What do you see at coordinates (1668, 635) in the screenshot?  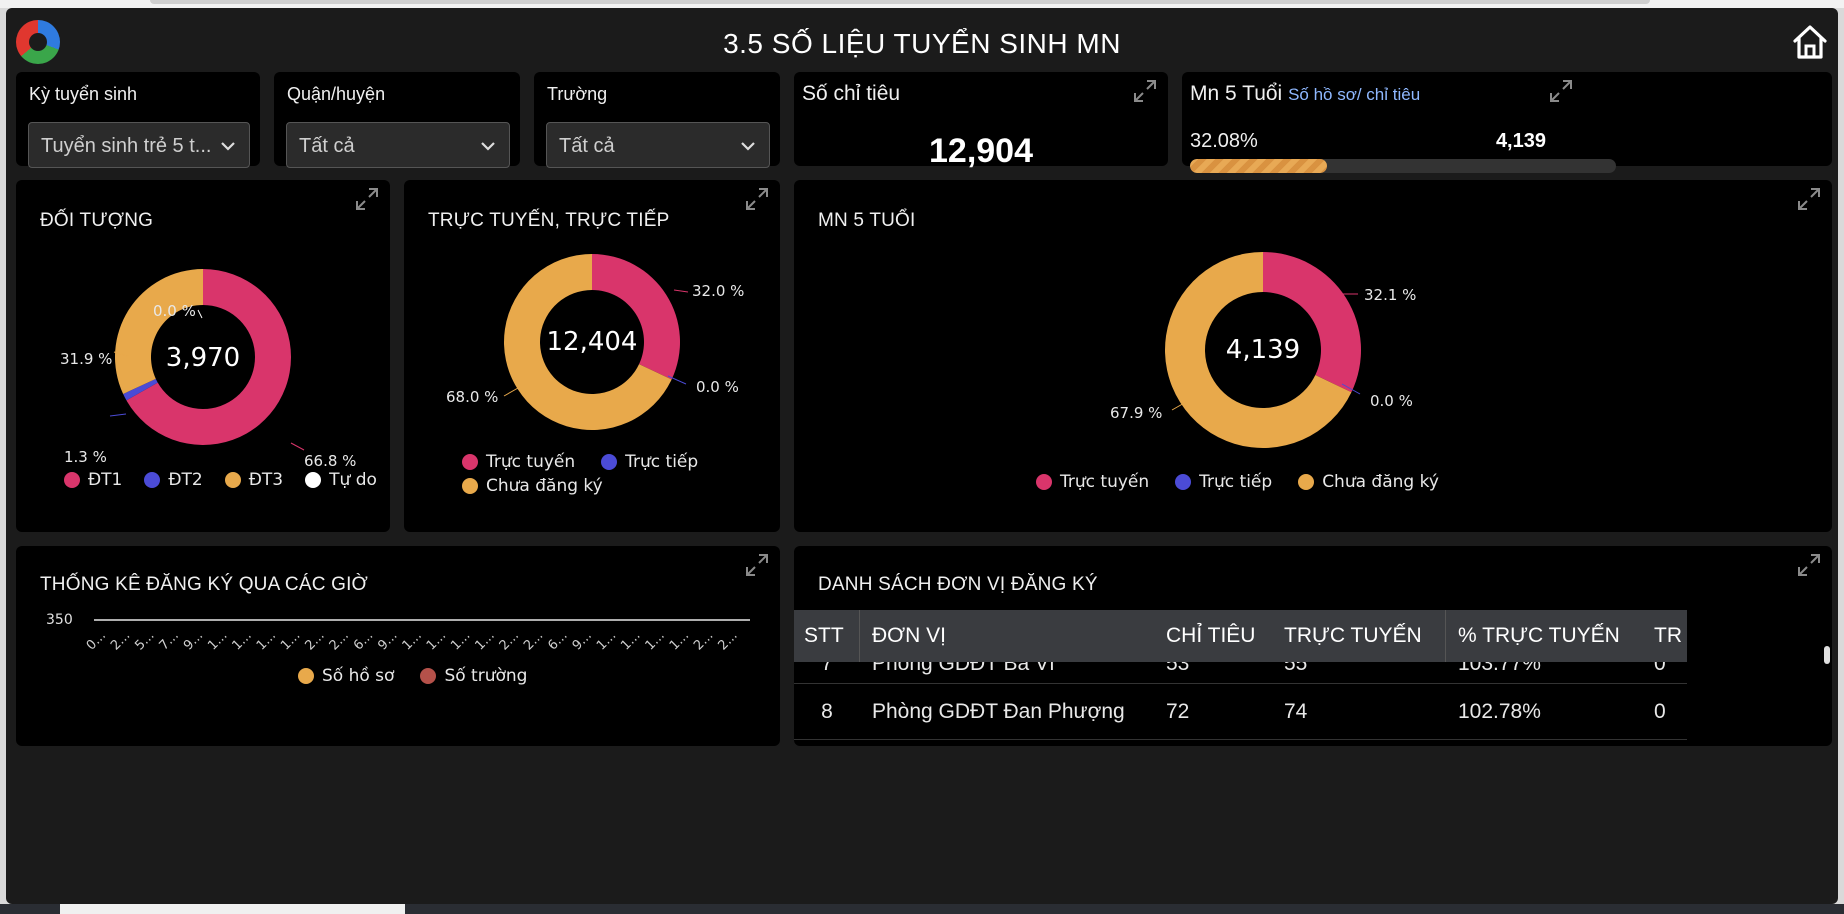 I see `column-header-tr: TR` at bounding box center [1668, 635].